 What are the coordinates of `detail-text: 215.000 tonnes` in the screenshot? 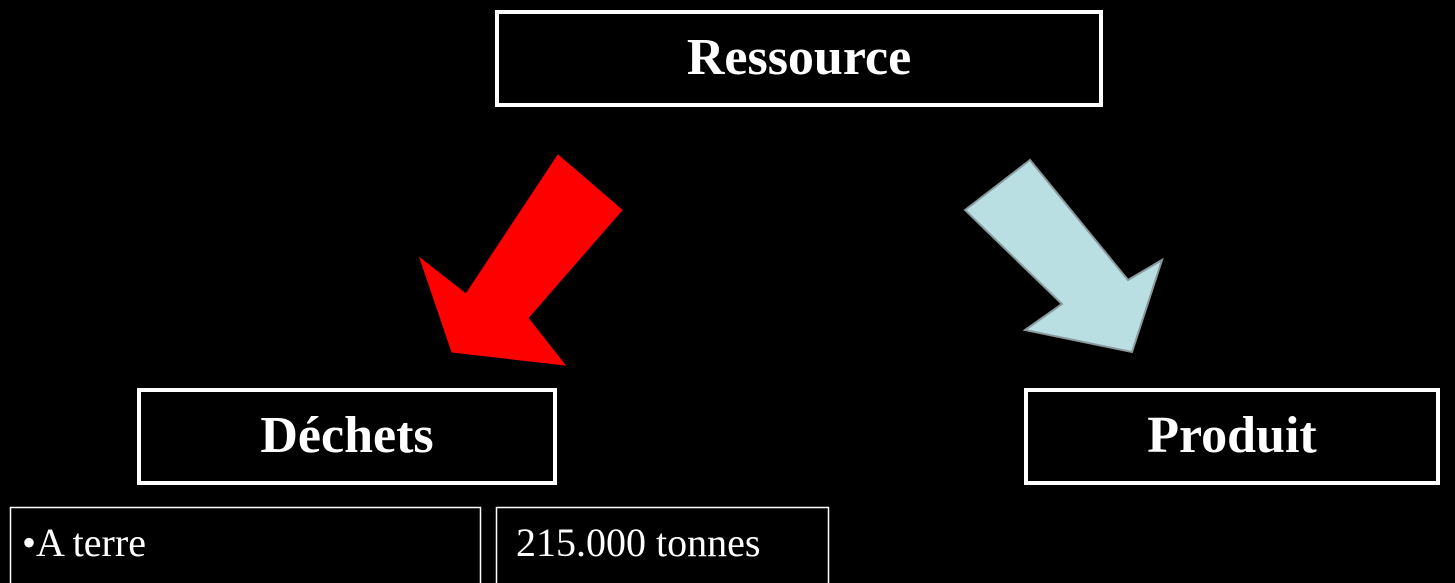 It's located at (638, 542).